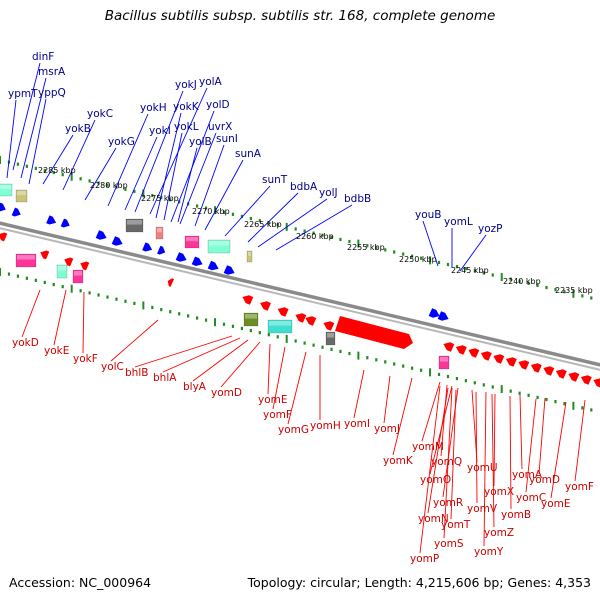  I want to click on reverse-gene-label: yokE, so click(56, 351).